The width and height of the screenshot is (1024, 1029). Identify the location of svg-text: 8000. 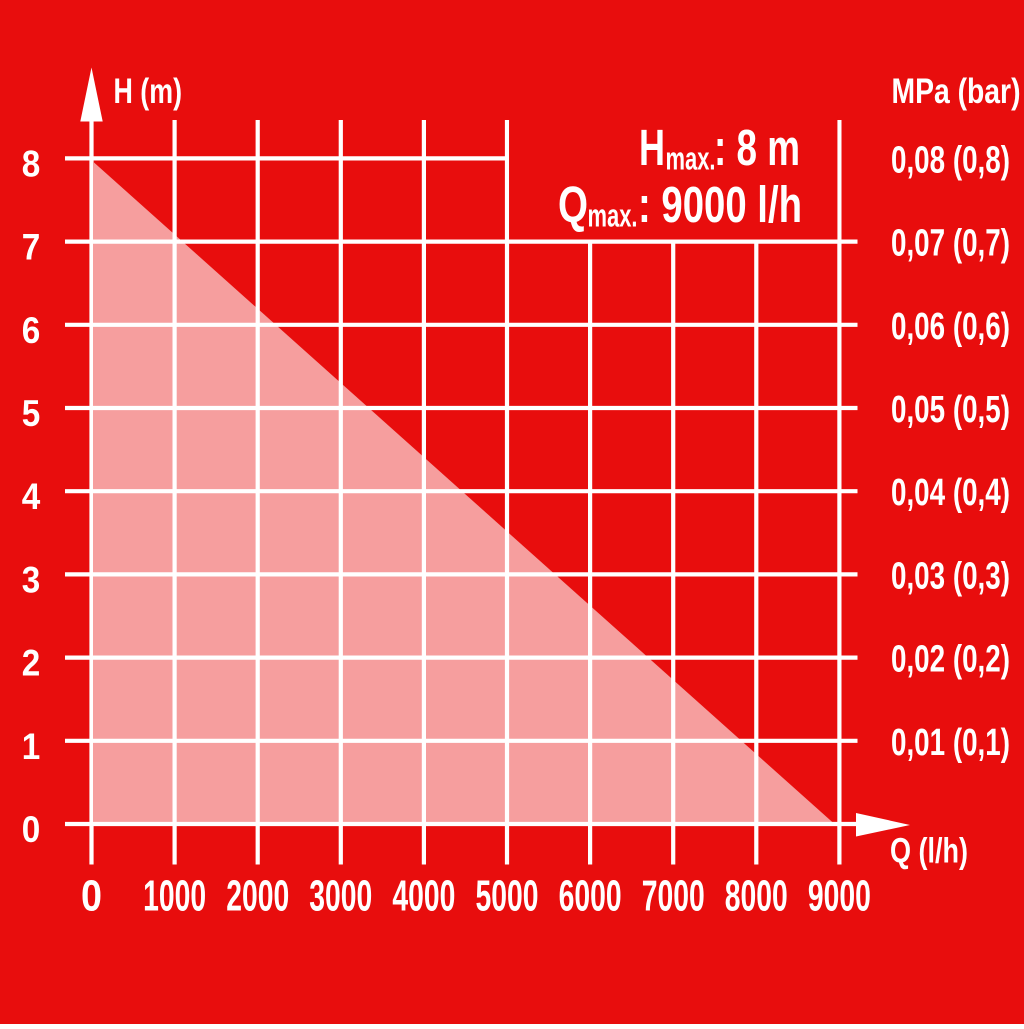
(756, 896).